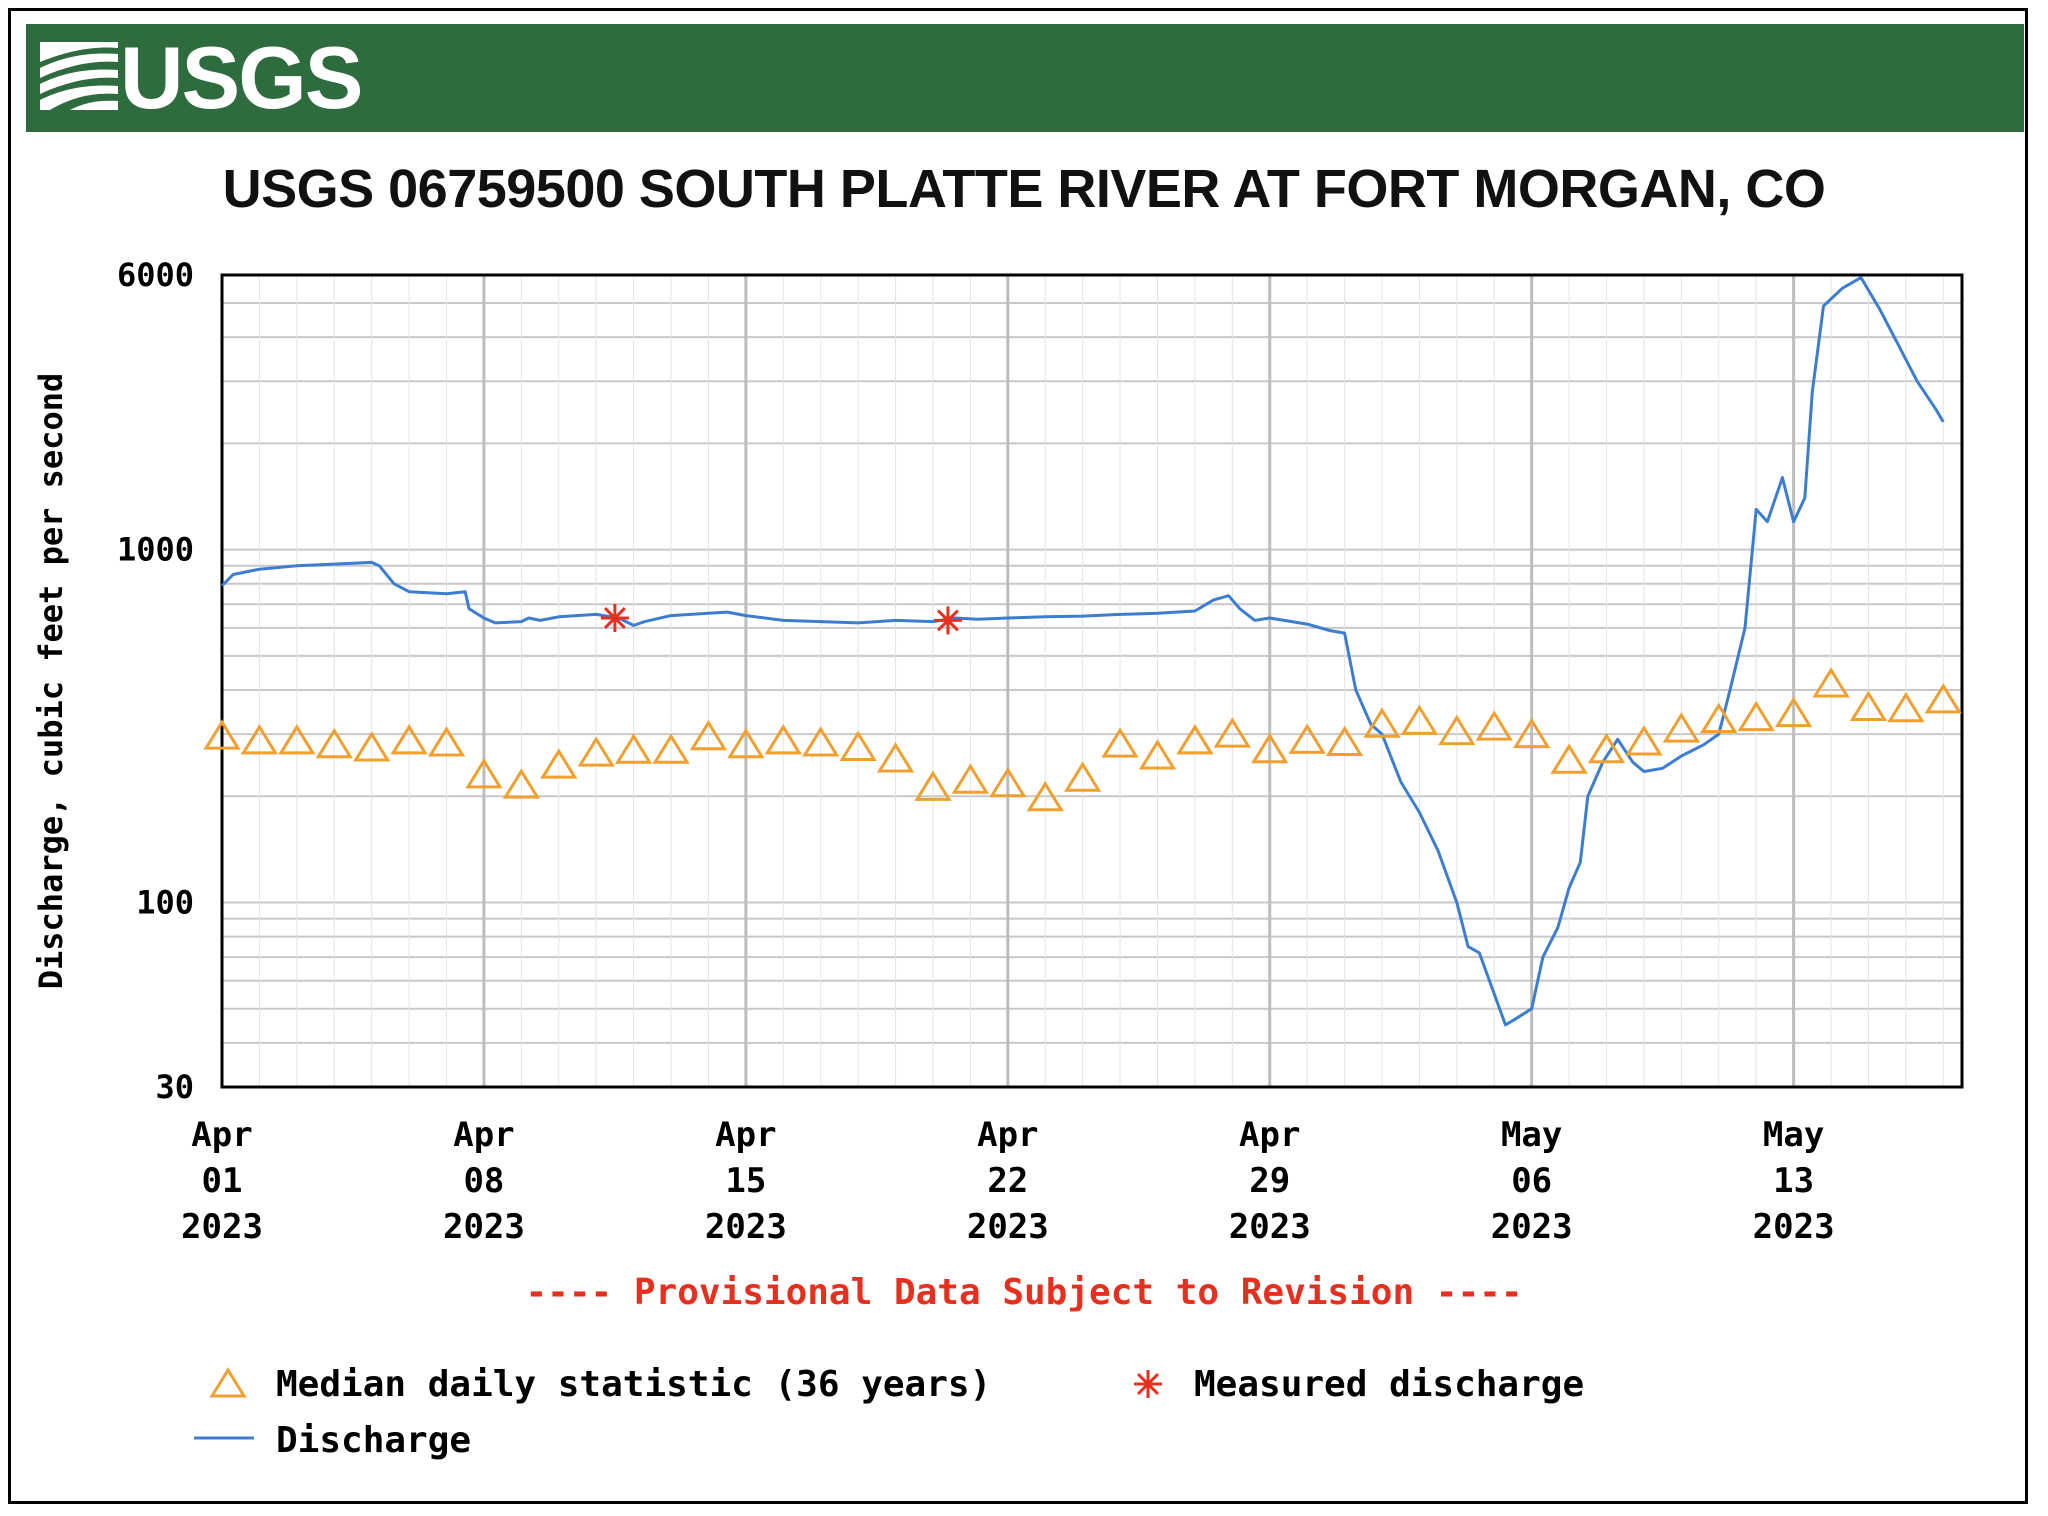  I want to click on y-tick-label: 1000, so click(155, 550).